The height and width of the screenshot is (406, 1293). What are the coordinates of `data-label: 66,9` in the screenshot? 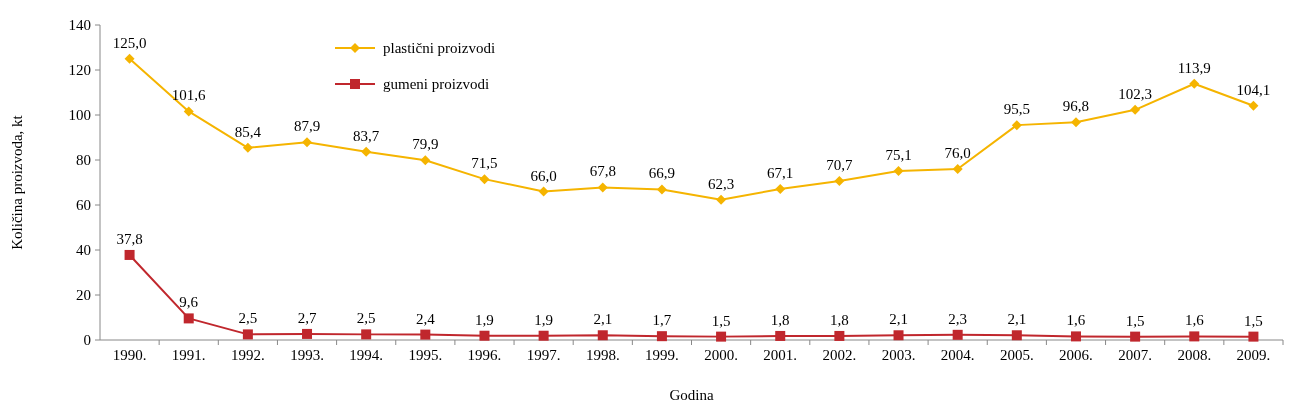 It's located at (662, 173).